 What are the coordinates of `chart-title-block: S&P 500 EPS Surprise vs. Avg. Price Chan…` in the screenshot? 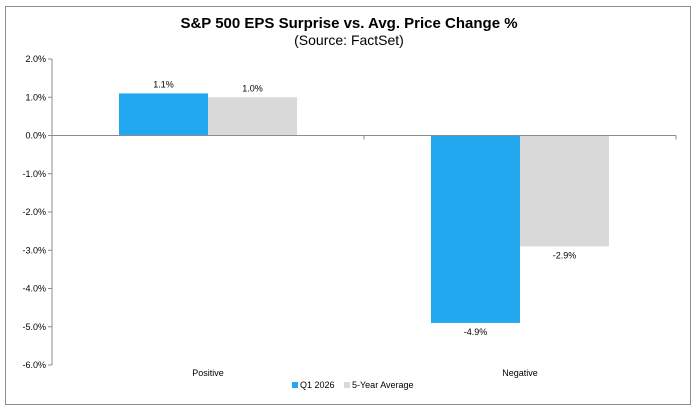 It's located at (349, 32).